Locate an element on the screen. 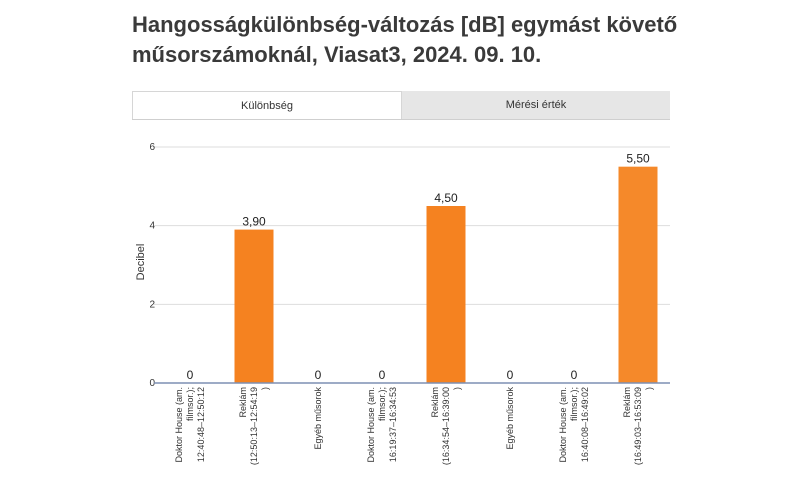 Image resolution: width=800 pixels, height=480 pixels. x-tick-label-line: (12:50:13–12:54:19 is located at coordinates (254, 426).